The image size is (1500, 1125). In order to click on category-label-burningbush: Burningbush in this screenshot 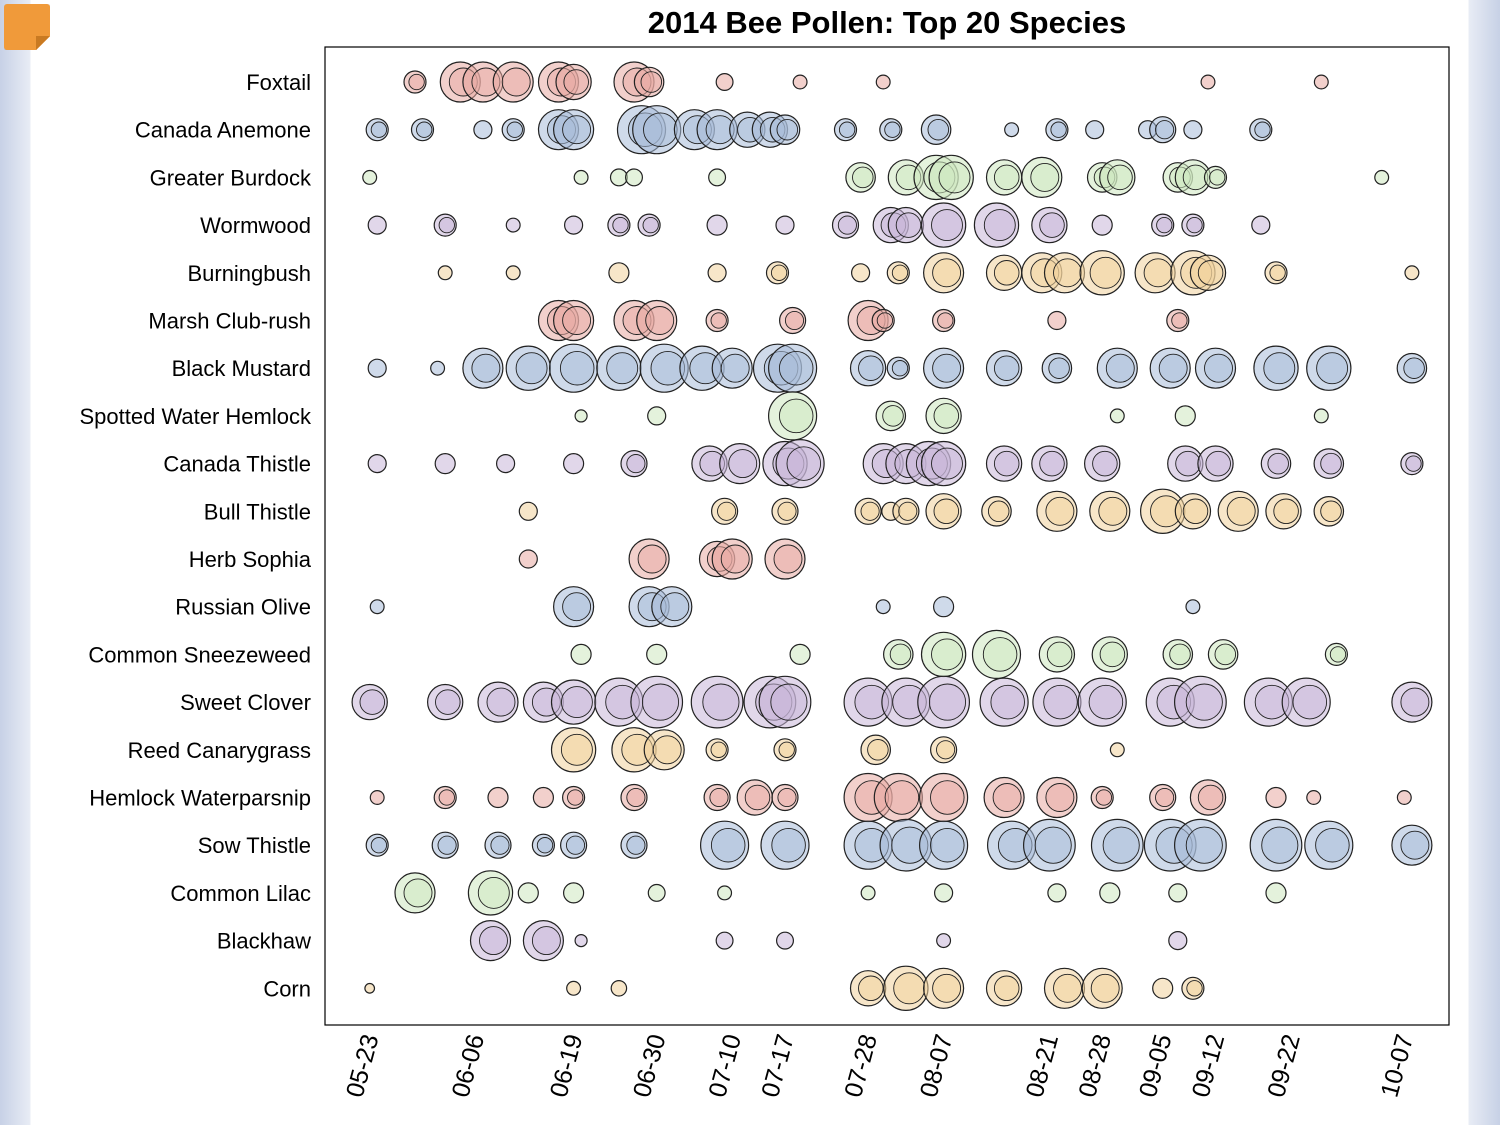, I will do `click(249, 273)`.